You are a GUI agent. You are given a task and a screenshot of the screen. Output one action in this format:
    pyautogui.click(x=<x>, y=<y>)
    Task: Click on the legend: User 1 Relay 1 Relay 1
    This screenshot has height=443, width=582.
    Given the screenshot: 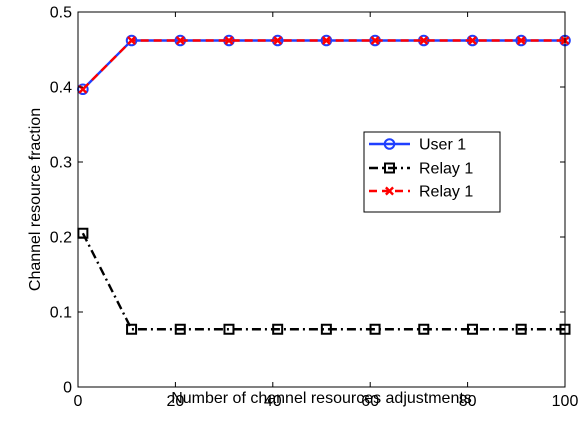 What is the action you would take?
    pyautogui.click(x=432, y=172)
    